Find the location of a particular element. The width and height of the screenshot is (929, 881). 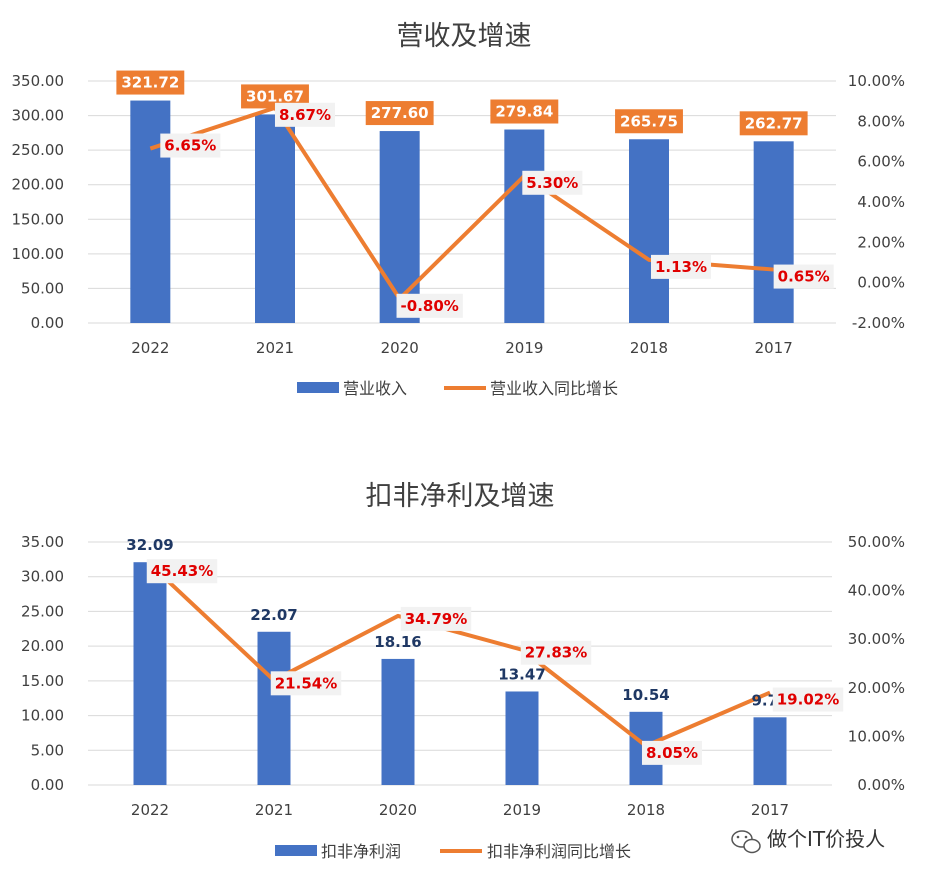

y2-tick-label: 2.00% is located at coordinates (881, 242).